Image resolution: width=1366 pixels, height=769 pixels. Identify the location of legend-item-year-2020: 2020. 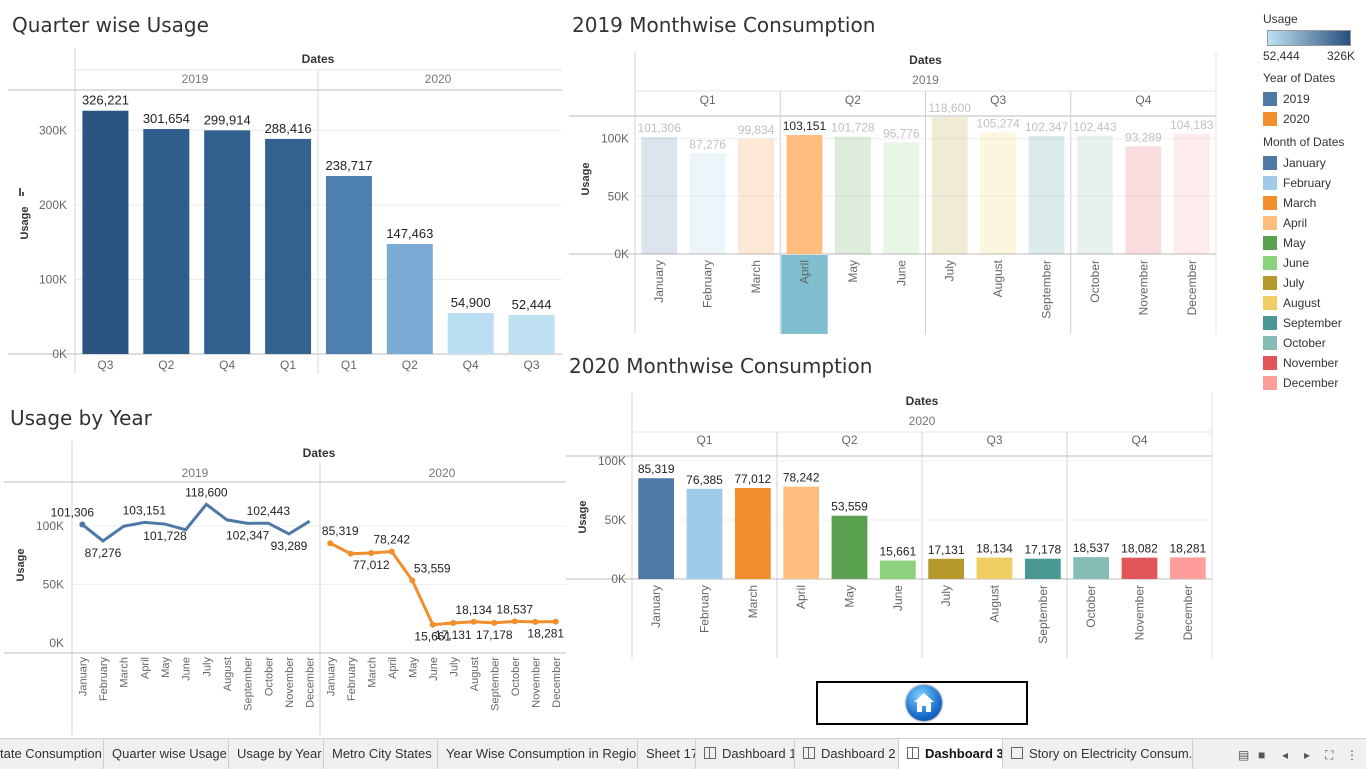
(1313, 119).